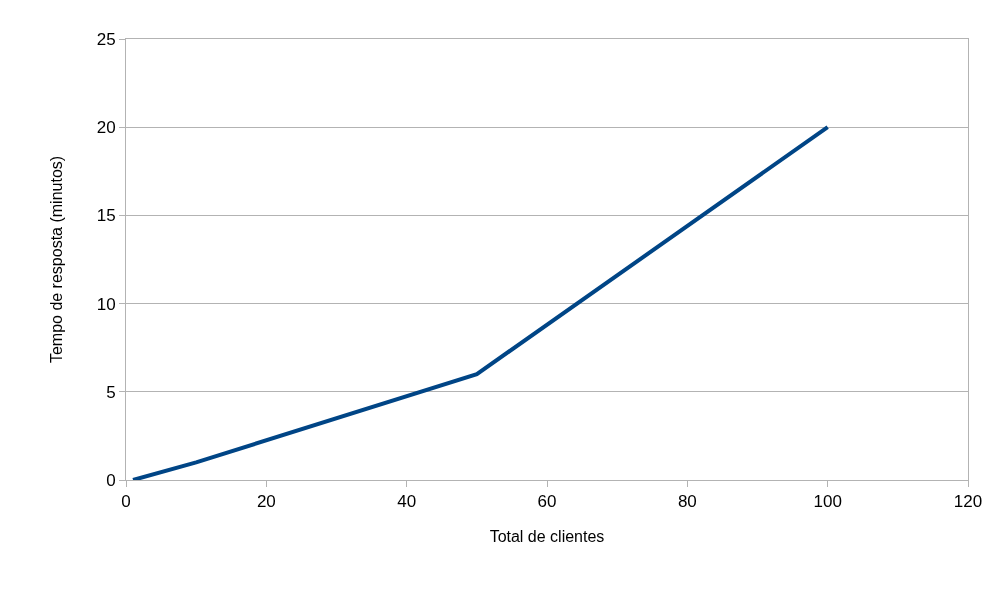 The width and height of the screenshot is (1002, 590). Describe the element at coordinates (968, 502) in the screenshot. I see `x-tick-label: 120` at that location.